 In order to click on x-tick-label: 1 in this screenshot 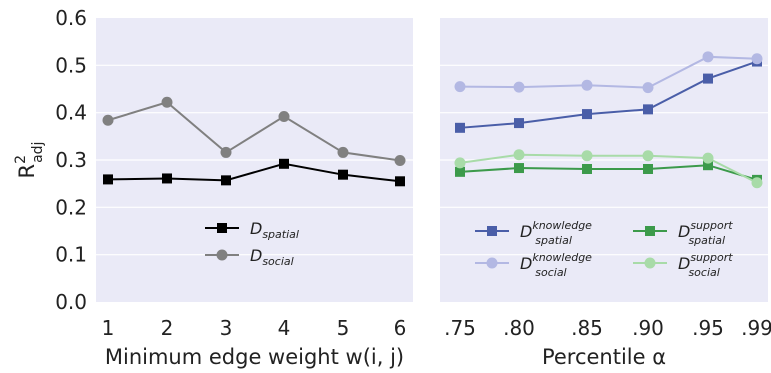, I will do `click(108, 328)`.